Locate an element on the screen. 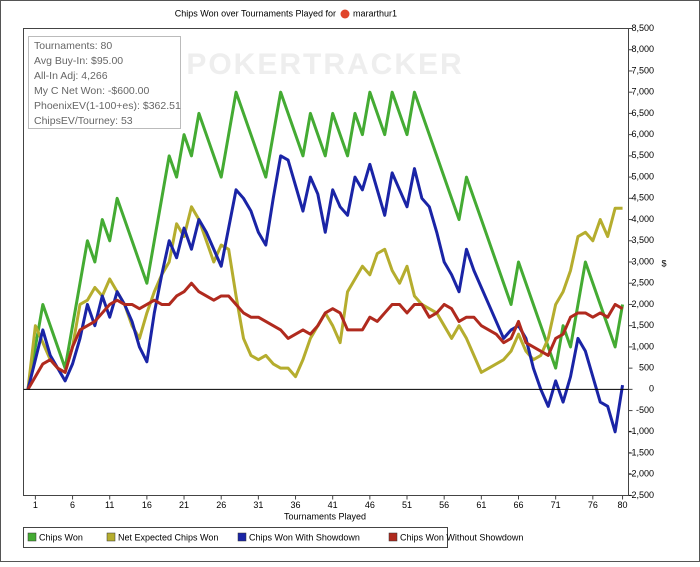 The height and width of the screenshot is (567, 700). y-tick-label: 3,000 is located at coordinates (642, 261).